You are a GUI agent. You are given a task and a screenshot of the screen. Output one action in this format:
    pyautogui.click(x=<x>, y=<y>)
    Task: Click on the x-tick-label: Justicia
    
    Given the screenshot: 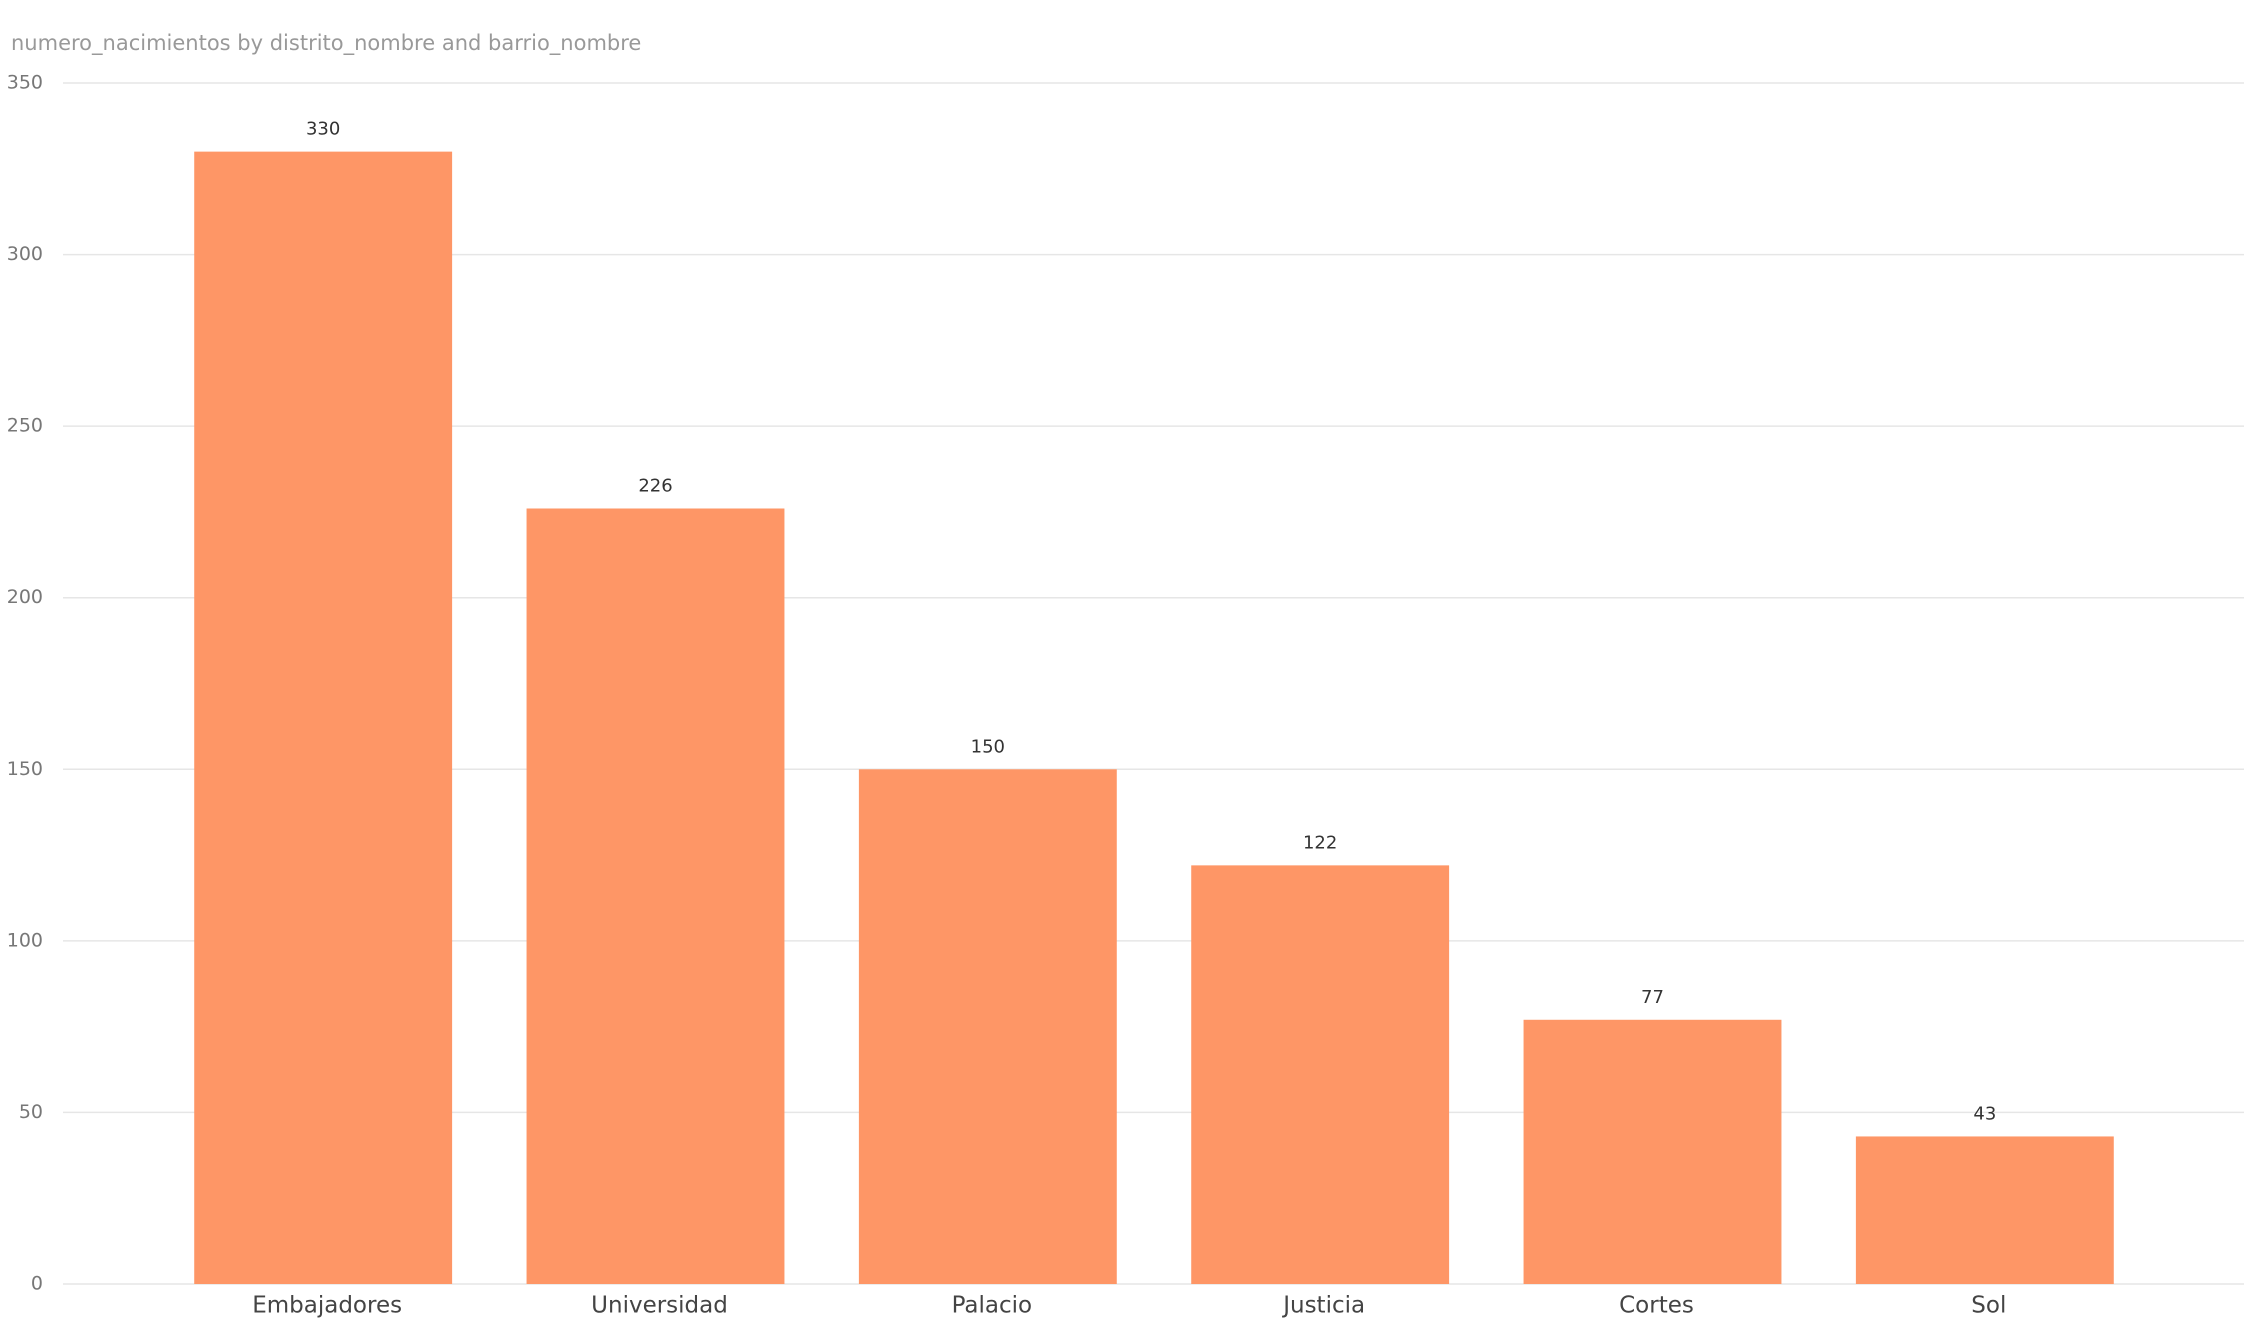 What is the action you would take?
    pyautogui.click(x=1323, y=1306)
    